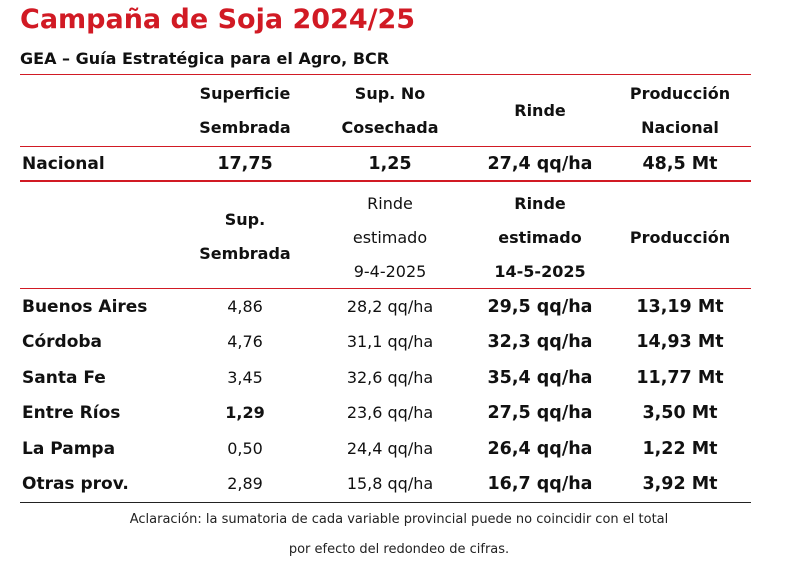 The width and height of the screenshot is (798, 575). What do you see at coordinates (385, 181) in the screenshot?
I see `national-rule-bottom` at bounding box center [385, 181].